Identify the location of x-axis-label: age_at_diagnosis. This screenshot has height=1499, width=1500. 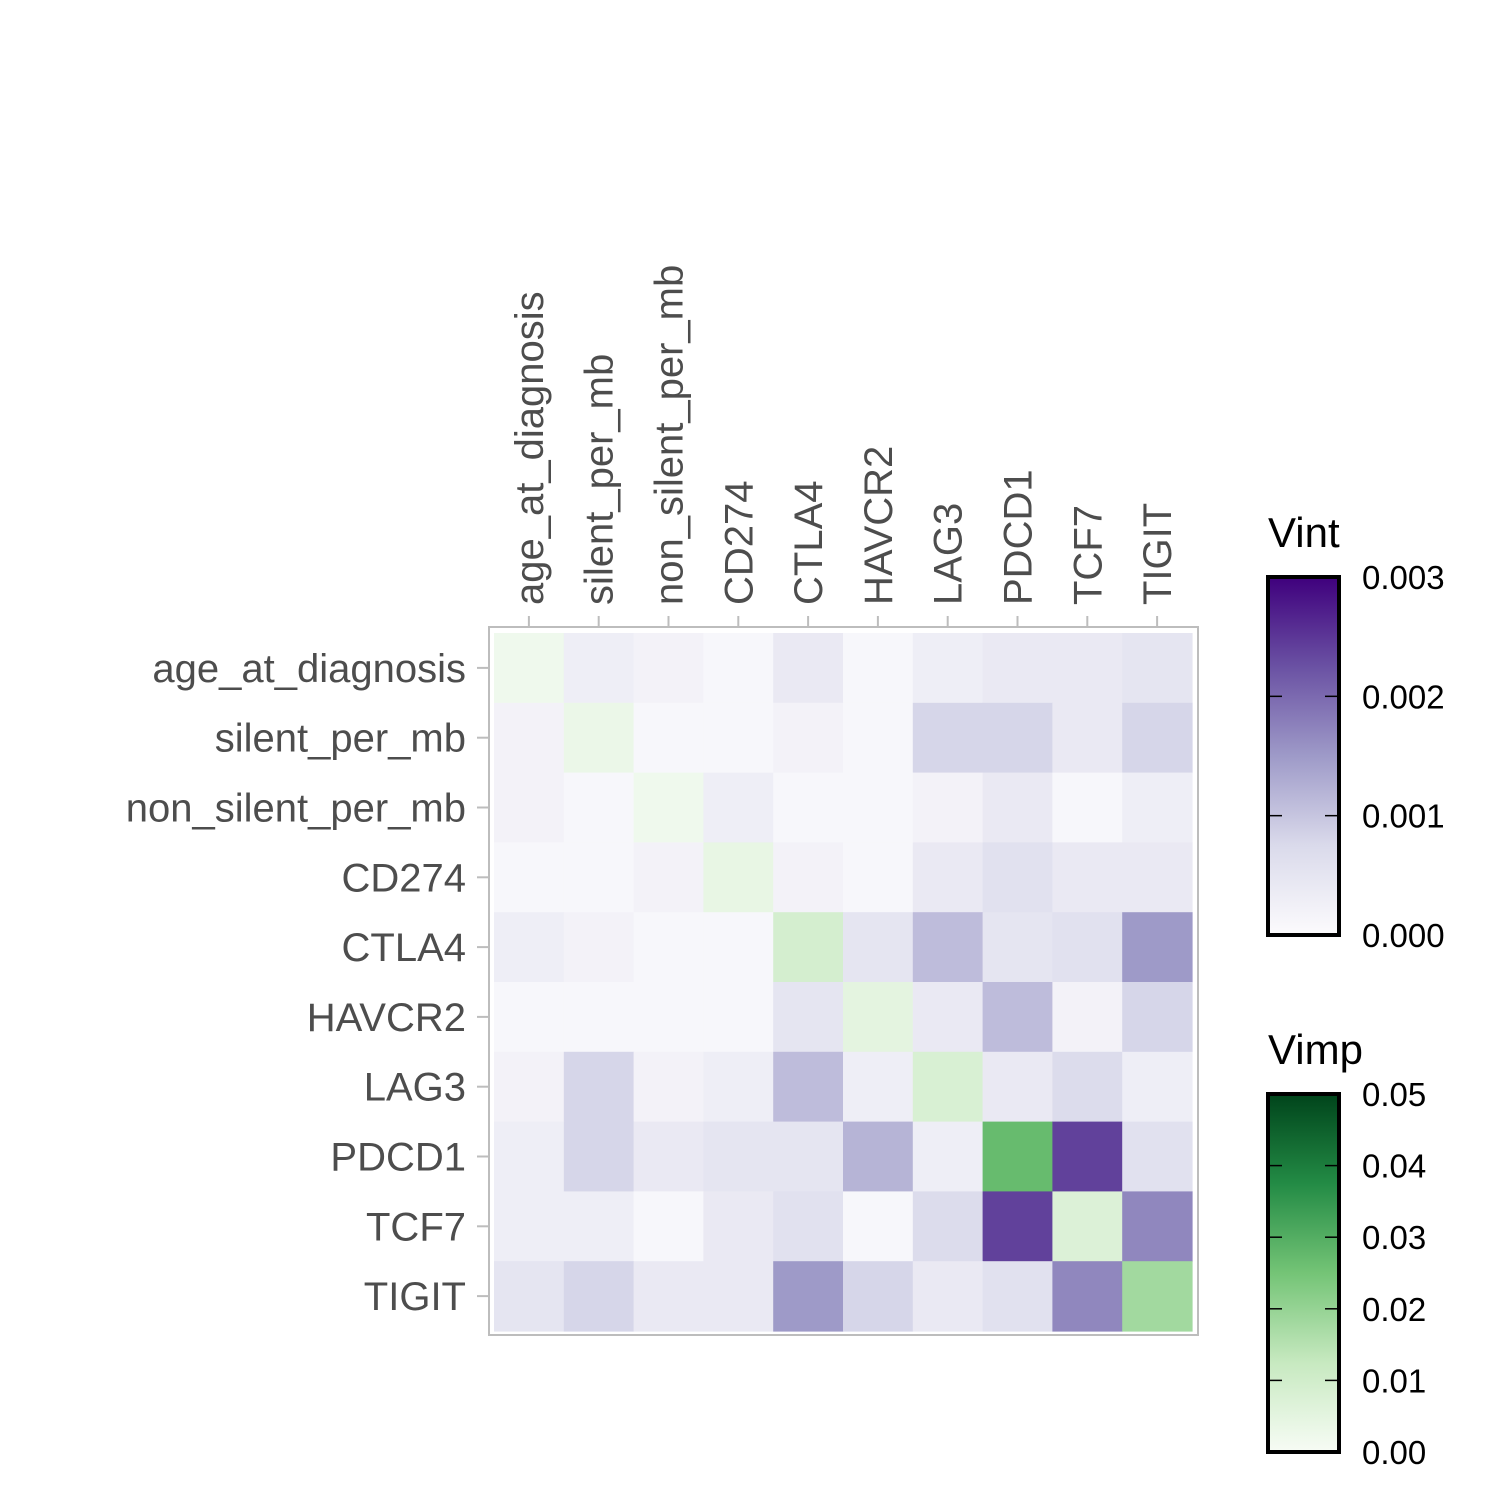
(530, 448).